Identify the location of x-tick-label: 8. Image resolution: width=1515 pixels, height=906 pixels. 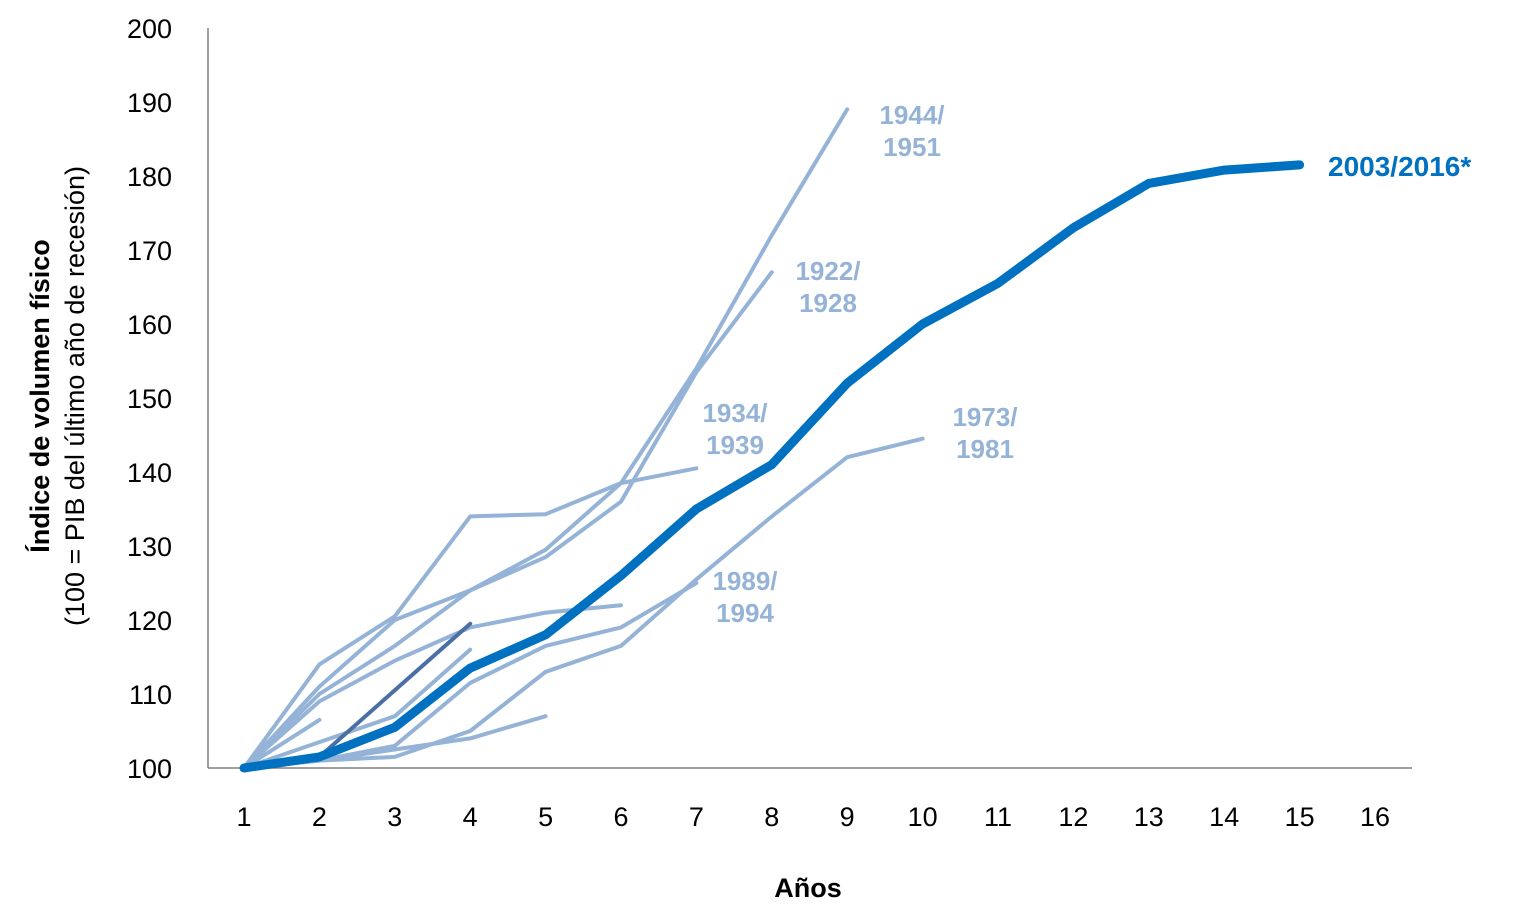
(771, 817).